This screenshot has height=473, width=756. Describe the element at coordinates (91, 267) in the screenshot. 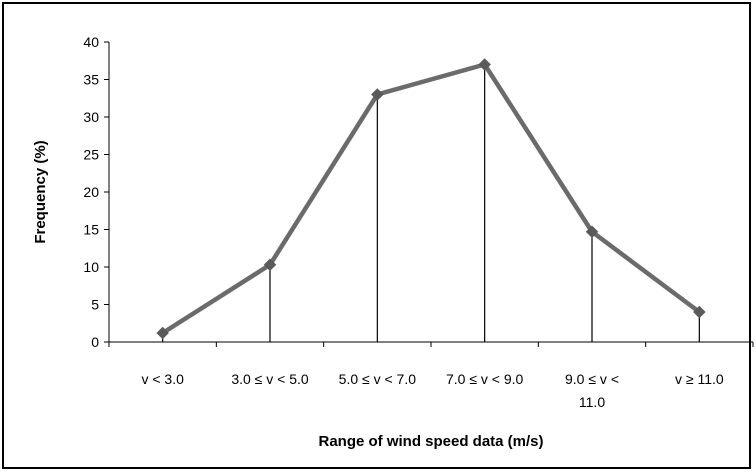

I see `y-tick-label: 10` at that location.